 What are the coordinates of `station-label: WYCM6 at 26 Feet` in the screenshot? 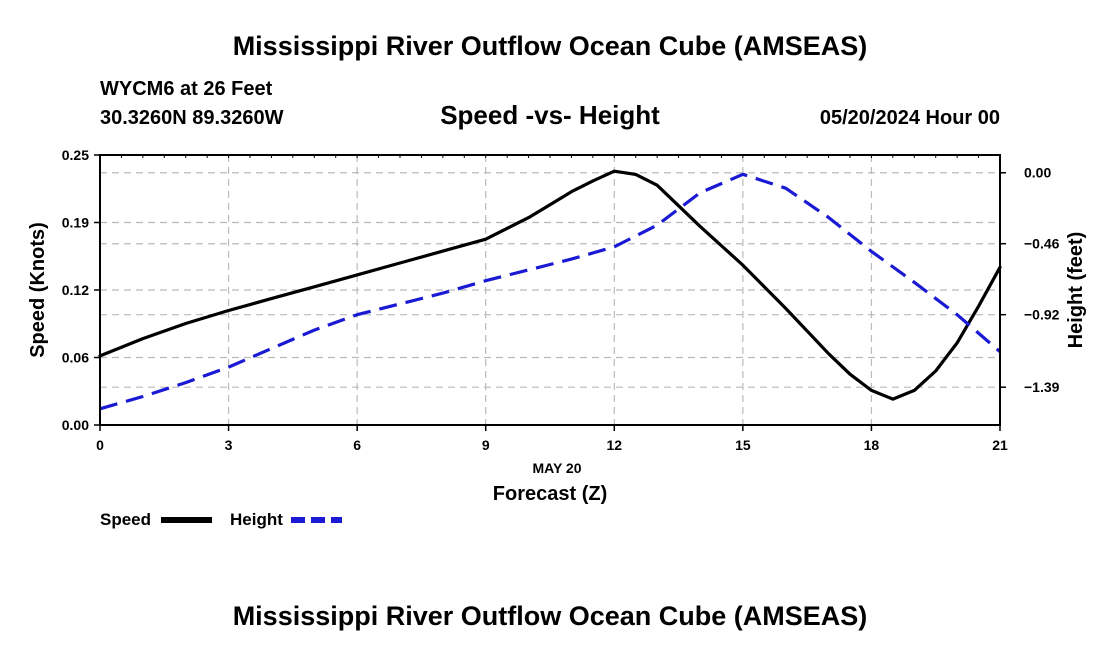 It's located at (186, 89).